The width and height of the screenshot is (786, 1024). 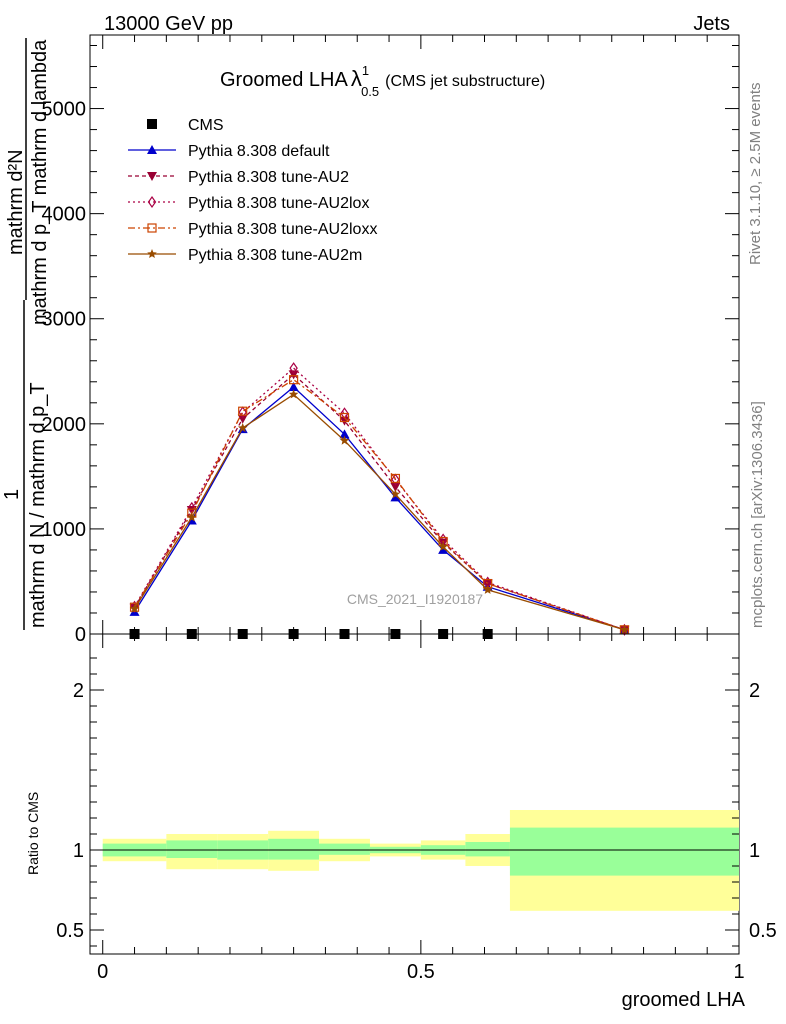 I want to click on y-tick-label: 2000, so click(x=64, y=425).